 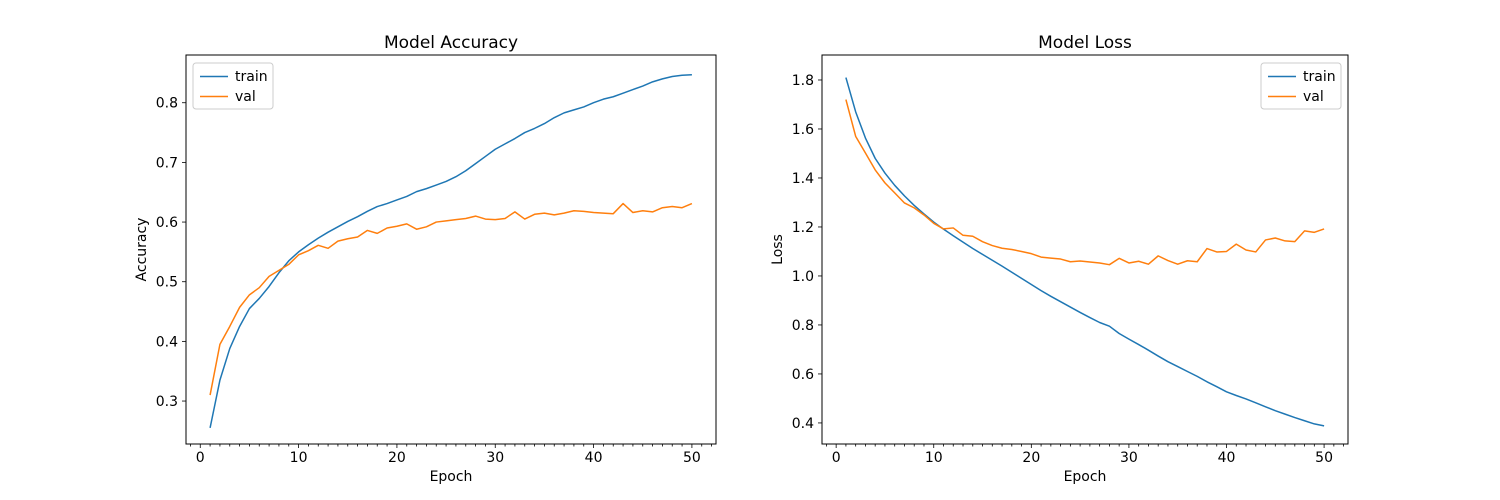 I want to click on y-tick-label: 0.3, so click(x=167, y=402).